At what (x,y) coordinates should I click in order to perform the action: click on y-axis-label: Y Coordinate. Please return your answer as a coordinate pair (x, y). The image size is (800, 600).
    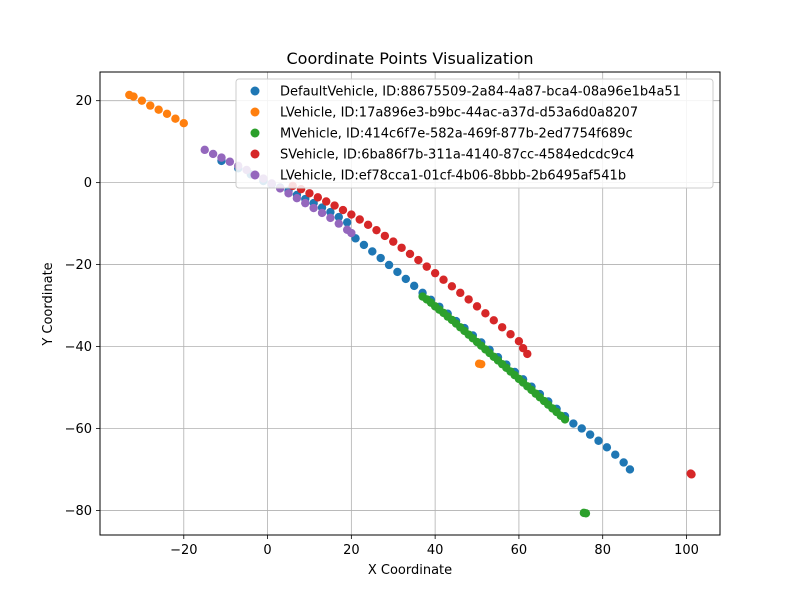
    Looking at the image, I should click on (48, 304).